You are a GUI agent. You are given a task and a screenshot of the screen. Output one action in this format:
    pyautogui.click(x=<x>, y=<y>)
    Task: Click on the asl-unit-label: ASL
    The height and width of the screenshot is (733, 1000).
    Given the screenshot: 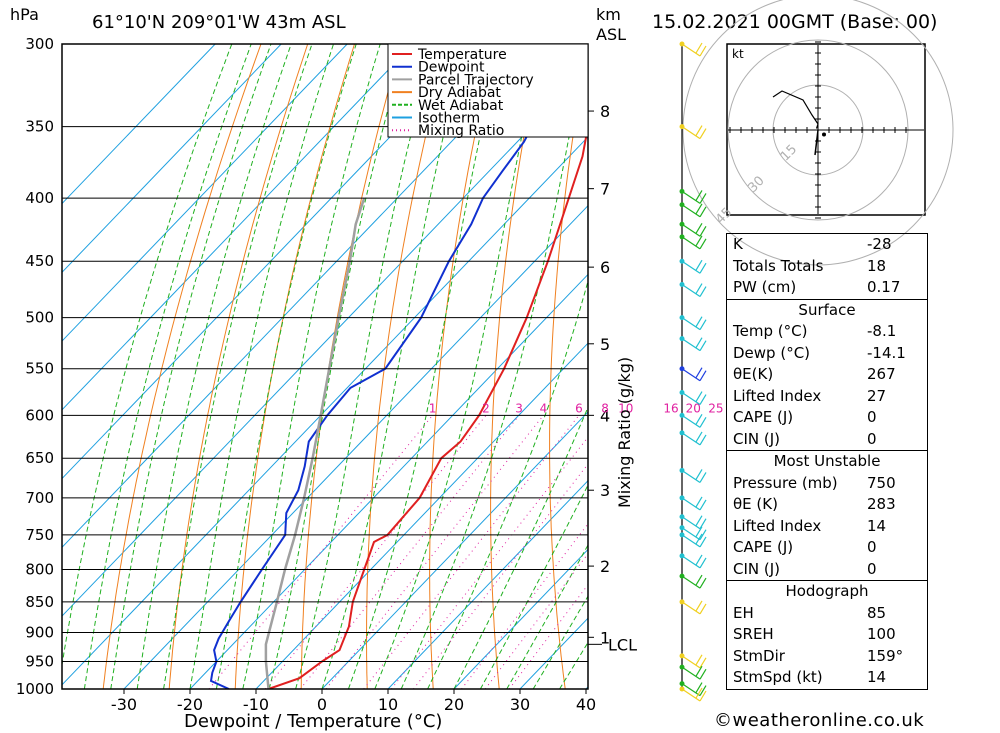 What is the action you would take?
    pyautogui.click(x=611, y=34)
    